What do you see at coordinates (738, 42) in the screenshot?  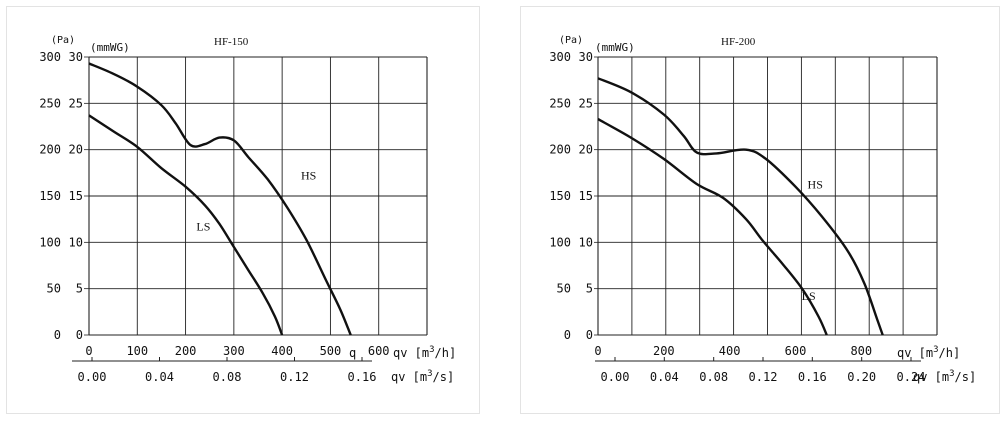 I see `chart-title: HF-200` at bounding box center [738, 42].